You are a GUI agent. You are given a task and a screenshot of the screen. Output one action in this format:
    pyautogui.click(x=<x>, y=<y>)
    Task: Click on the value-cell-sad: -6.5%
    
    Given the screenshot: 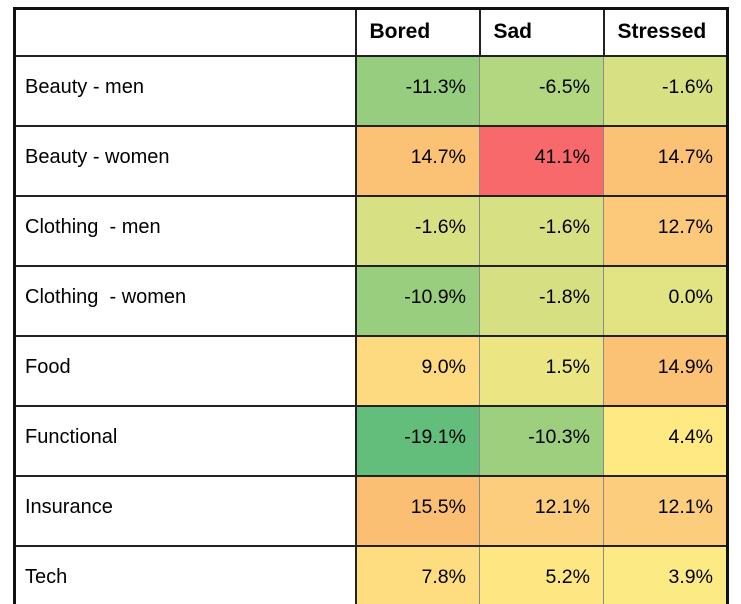 What is the action you would take?
    pyautogui.click(x=541, y=90)
    